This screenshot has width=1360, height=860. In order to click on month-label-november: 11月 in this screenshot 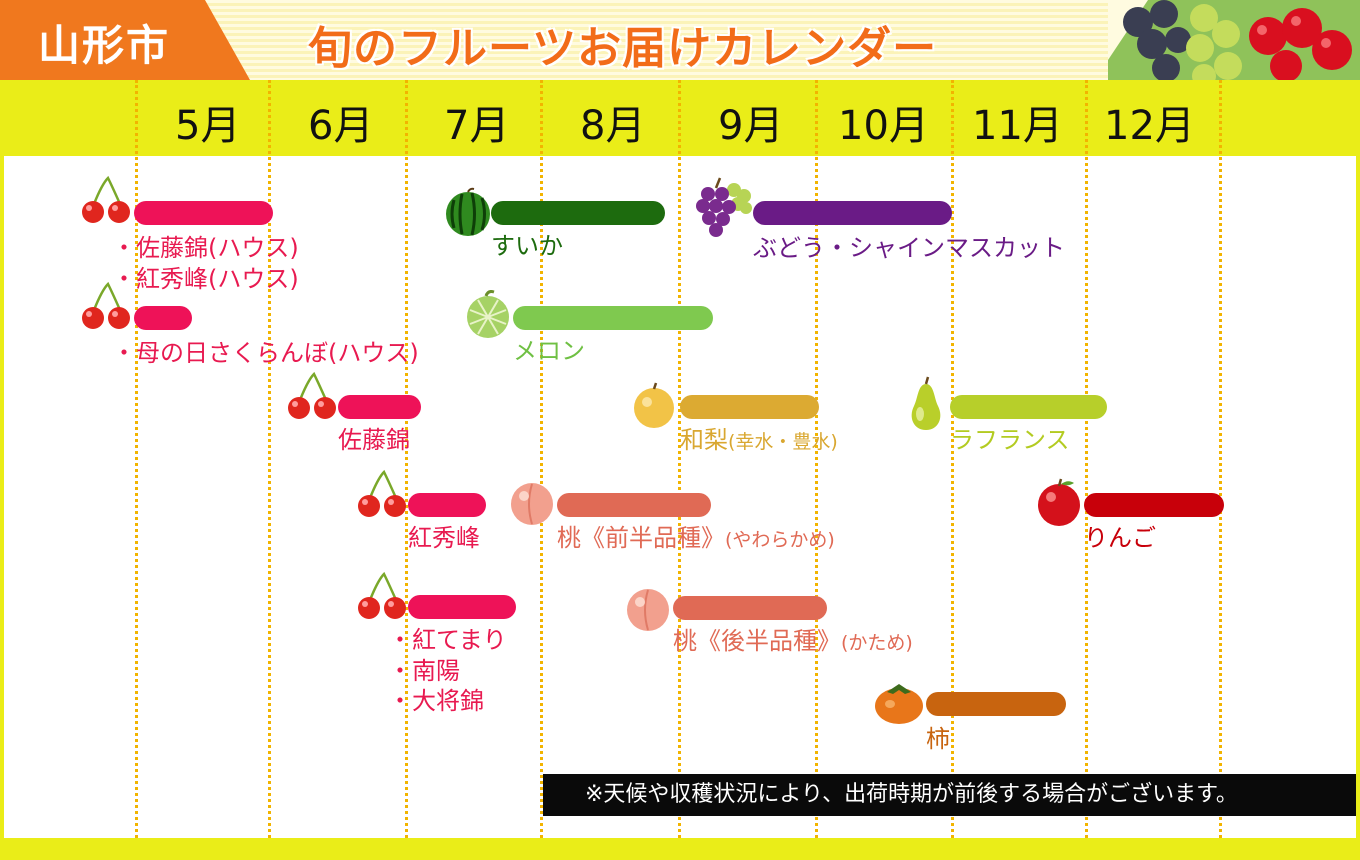, I will do `click(1017, 126)`.